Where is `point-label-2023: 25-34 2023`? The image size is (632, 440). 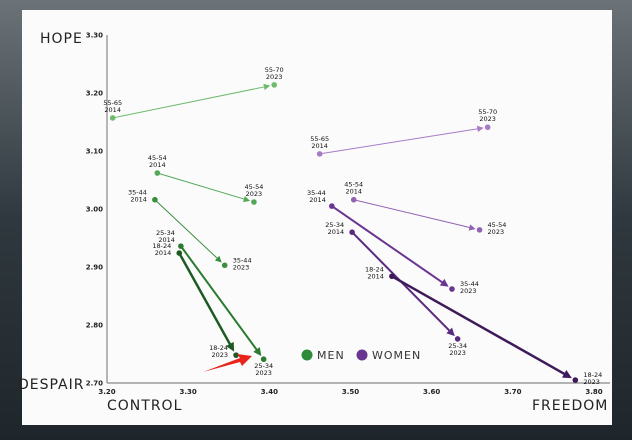 point-label-2023: 25-34 2023 is located at coordinates (457, 349).